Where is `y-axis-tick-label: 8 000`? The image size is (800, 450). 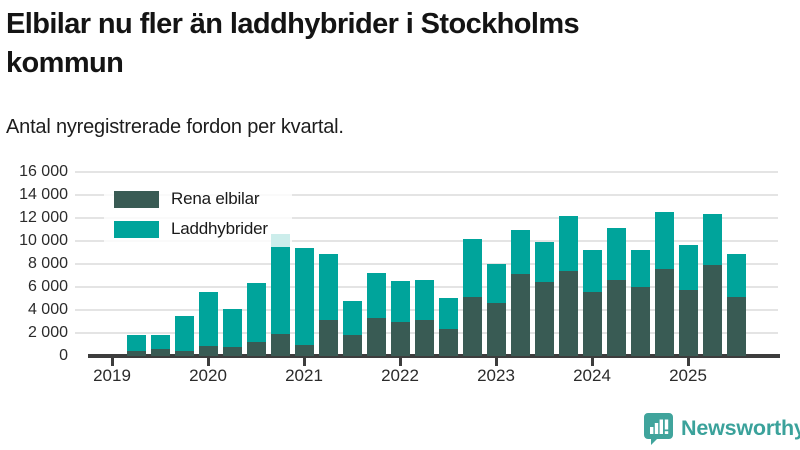
y-axis-tick-label: 8 000 is located at coordinates (47, 263).